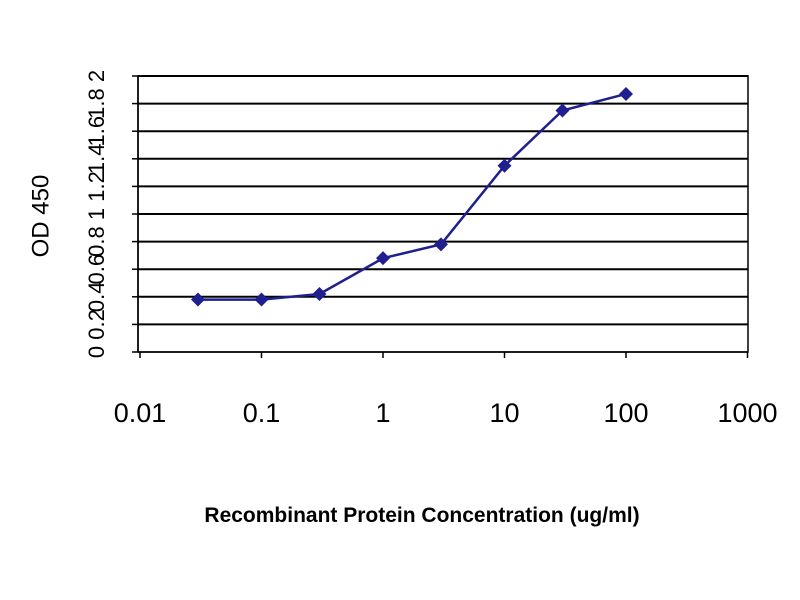 This screenshot has width=800, height=600. What do you see at coordinates (747, 413) in the screenshot?
I see `x-tick-label: 1000` at bounding box center [747, 413].